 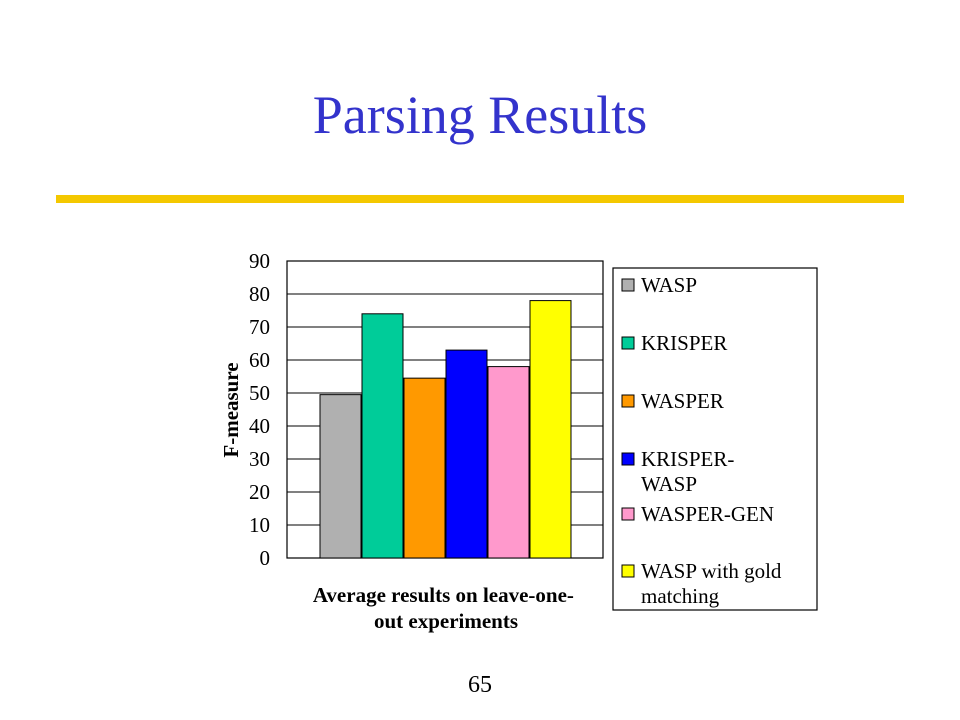 I want to click on legend-label: WASPER-GEN, so click(x=707, y=514).